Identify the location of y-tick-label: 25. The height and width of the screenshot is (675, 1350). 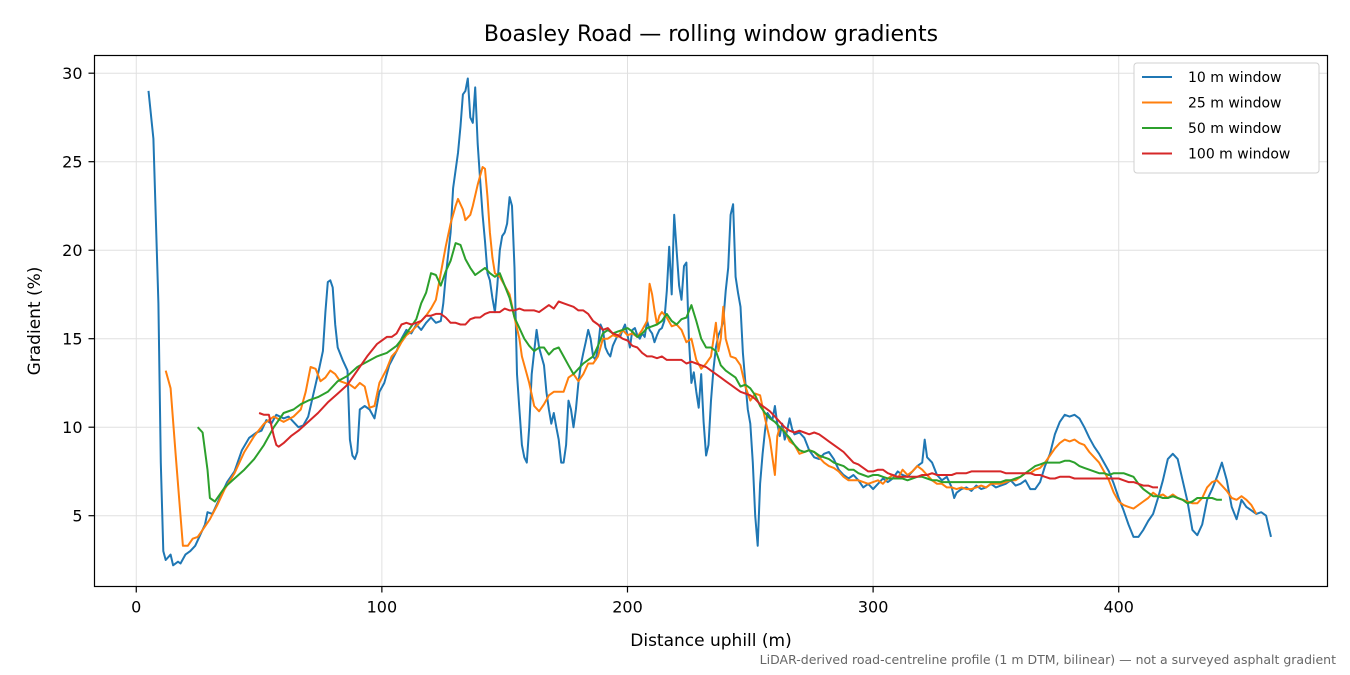
(72, 162).